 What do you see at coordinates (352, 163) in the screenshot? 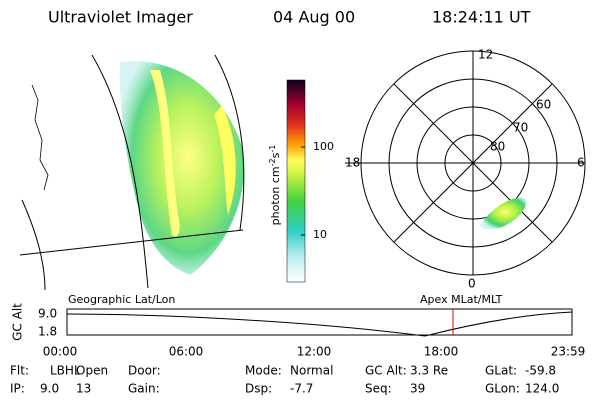
I see `mlt-label: 18` at bounding box center [352, 163].